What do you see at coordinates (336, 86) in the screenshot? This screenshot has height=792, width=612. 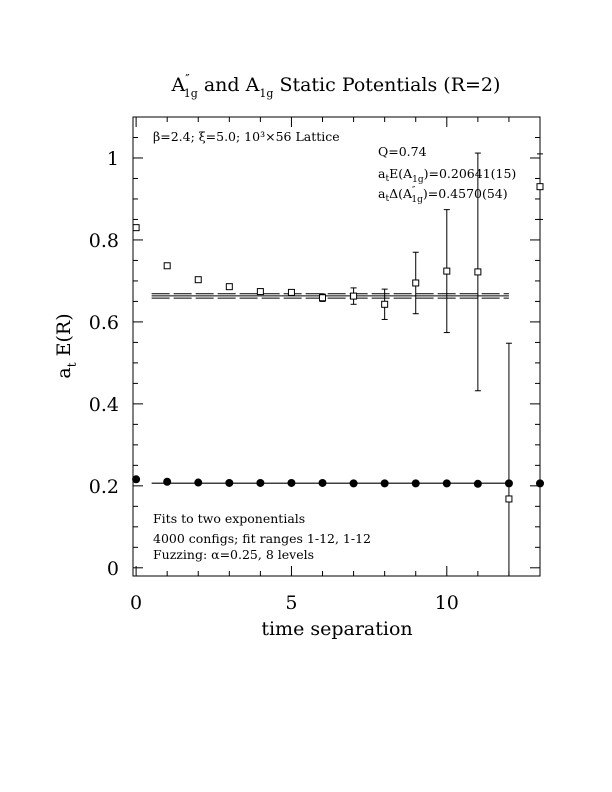 I see `chart-title: A″ 1g and A1g Static Potentials (R=2)` at bounding box center [336, 86].